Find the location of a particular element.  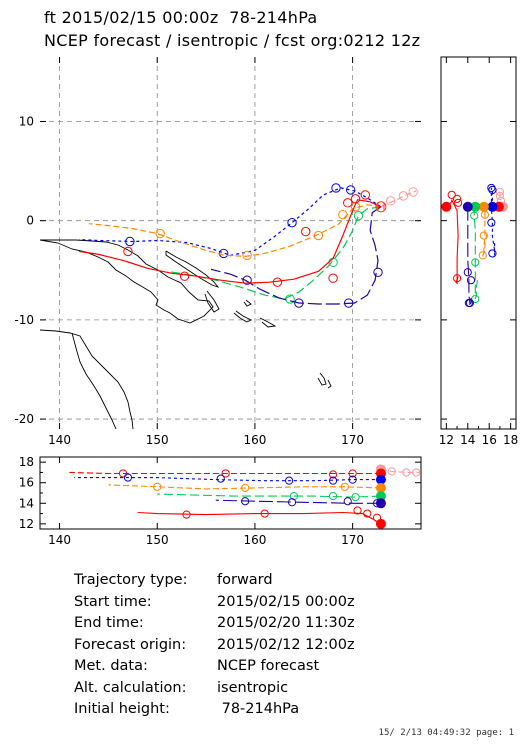

height-longitude-panel: 140 150 160 170 12 14 16 18 is located at coordinates (220, 501).